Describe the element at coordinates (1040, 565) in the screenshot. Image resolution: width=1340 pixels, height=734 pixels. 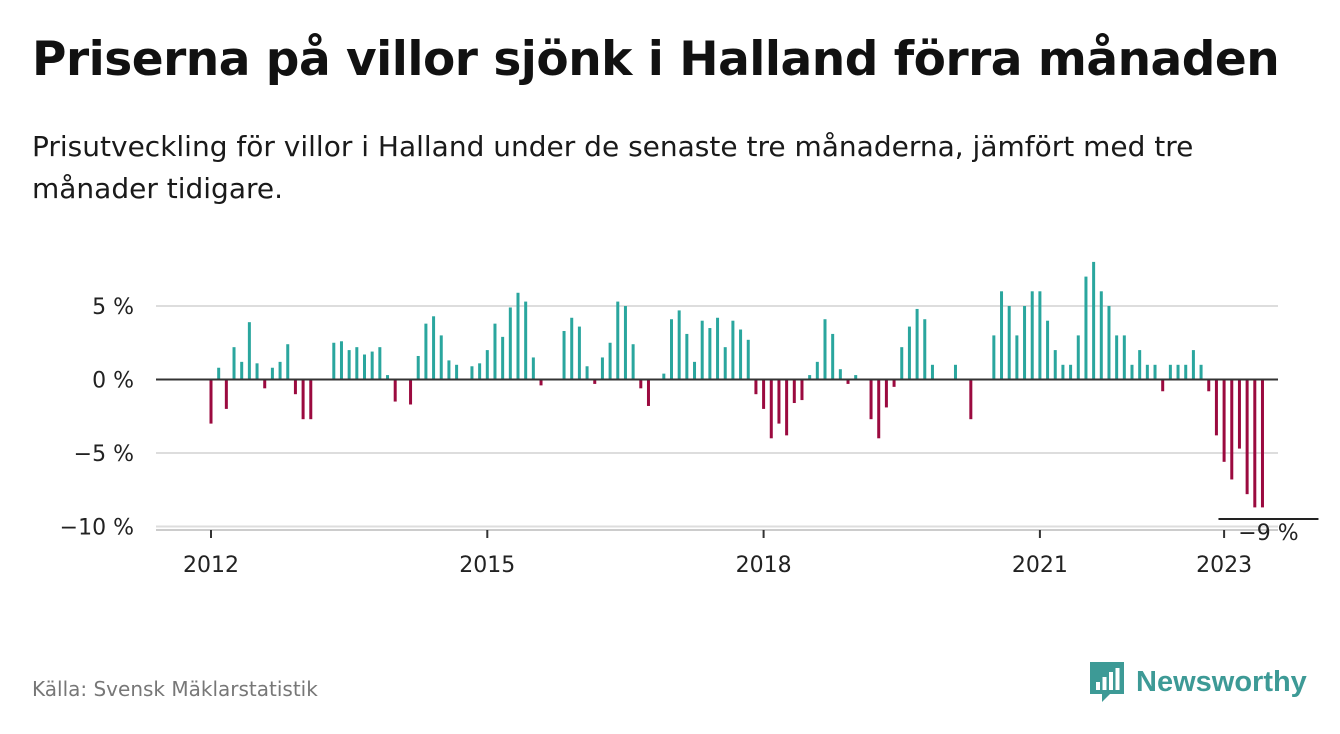
I see `x-tick-label: 2021` at that location.